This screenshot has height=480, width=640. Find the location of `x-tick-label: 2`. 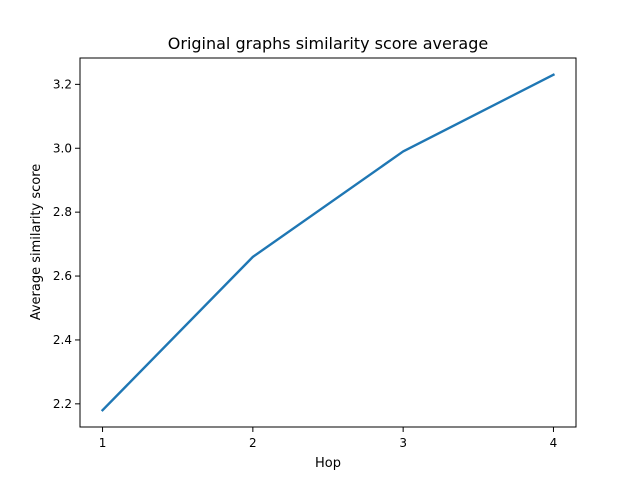

x-tick-label: 2 is located at coordinates (253, 443).